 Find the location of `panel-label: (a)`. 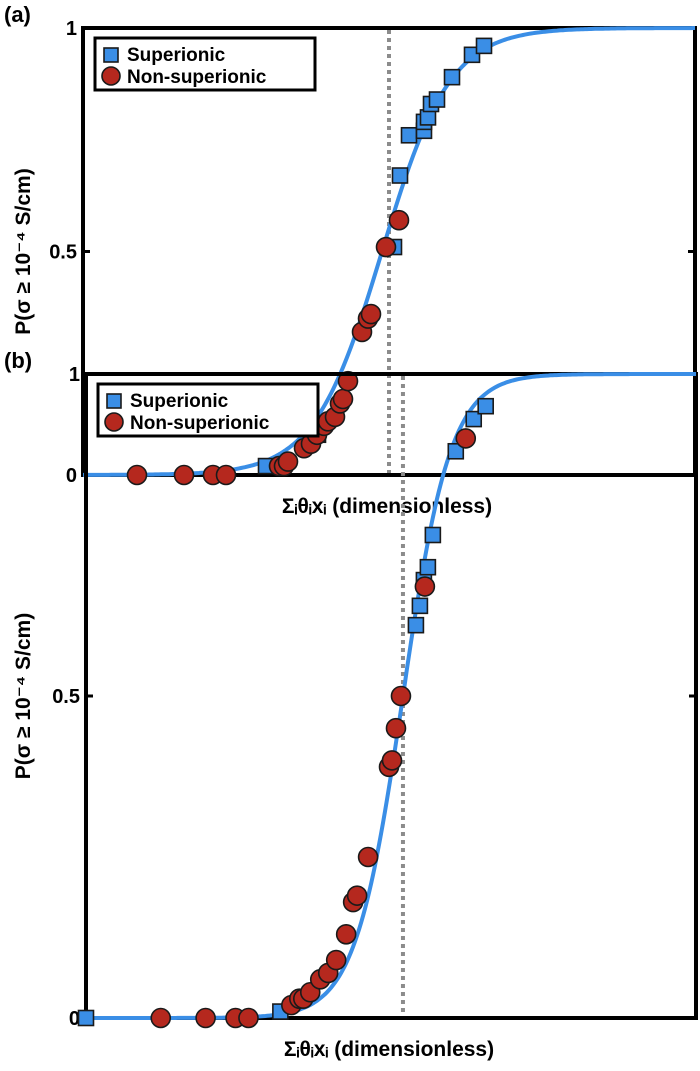

panel-label: (a) is located at coordinates (17, 14).